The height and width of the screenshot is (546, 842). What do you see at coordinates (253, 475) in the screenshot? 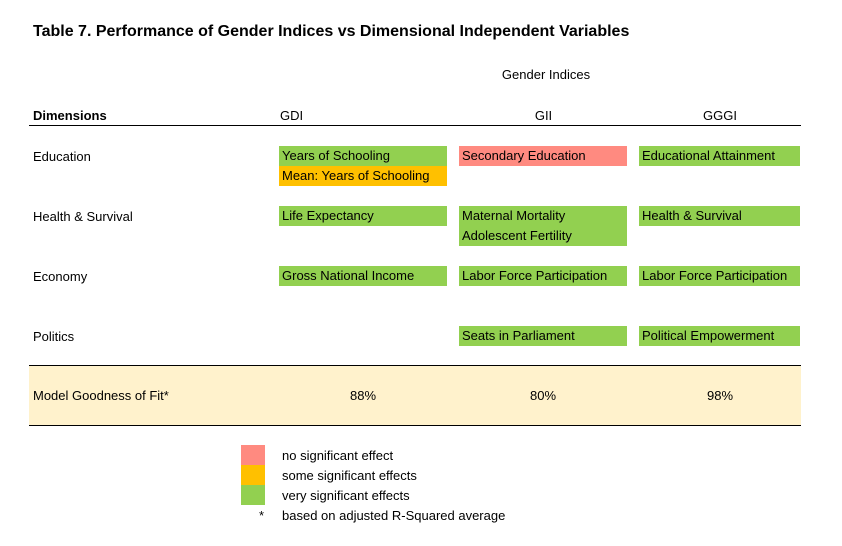
I see `legend-swatch-amber` at bounding box center [253, 475].